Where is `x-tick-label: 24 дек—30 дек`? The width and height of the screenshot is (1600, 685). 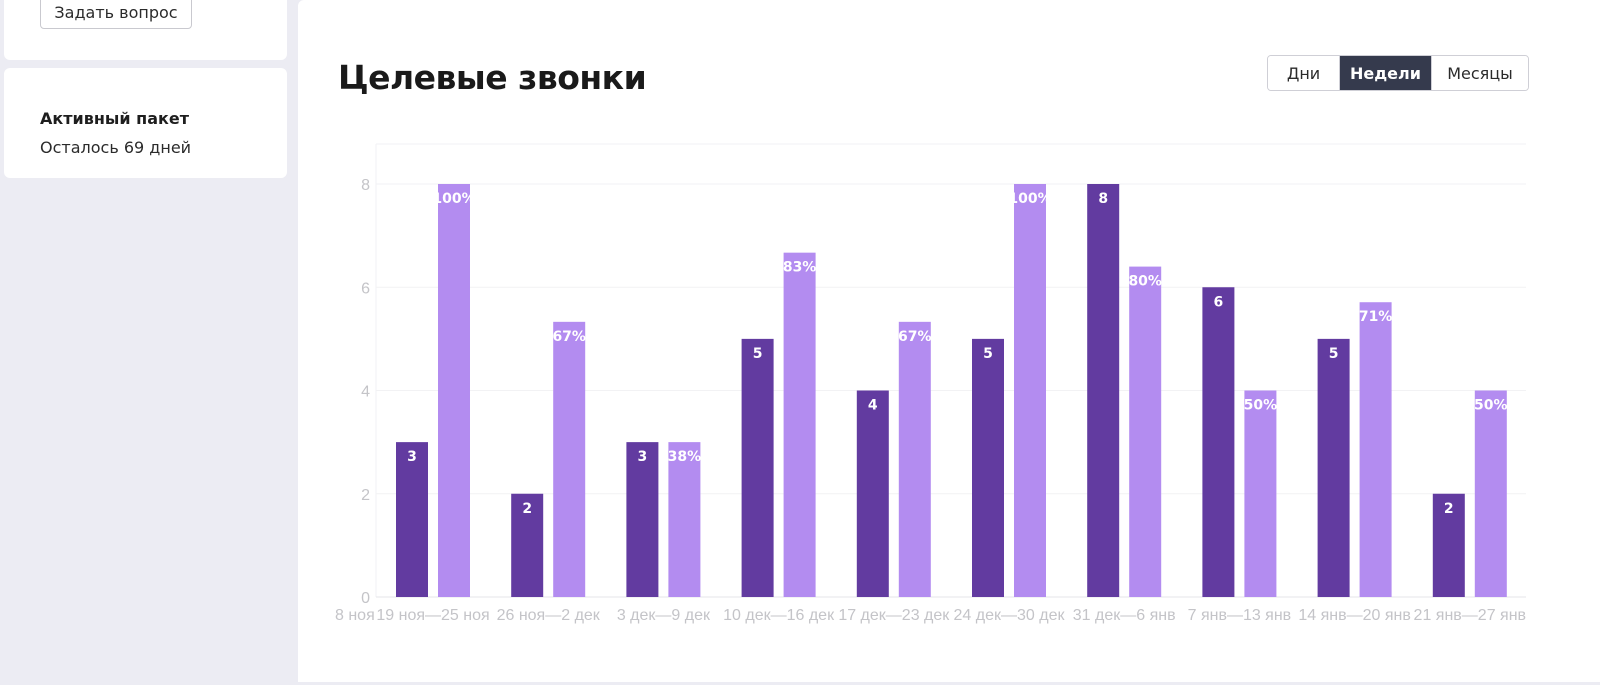 x-tick-label: 24 дек—30 дек is located at coordinates (1010, 615).